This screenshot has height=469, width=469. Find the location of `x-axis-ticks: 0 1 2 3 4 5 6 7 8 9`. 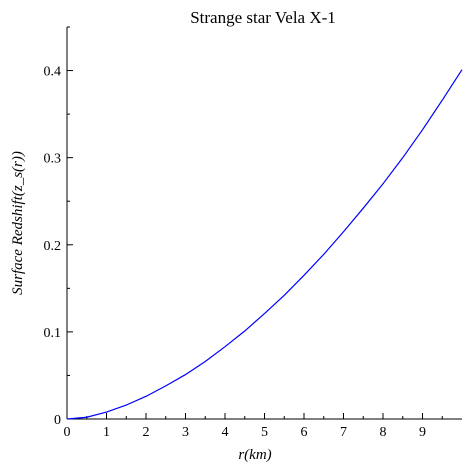

x-axis-ticks: 0 1 2 3 4 5 6 7 8 9 is located at coordinates (253, 426).